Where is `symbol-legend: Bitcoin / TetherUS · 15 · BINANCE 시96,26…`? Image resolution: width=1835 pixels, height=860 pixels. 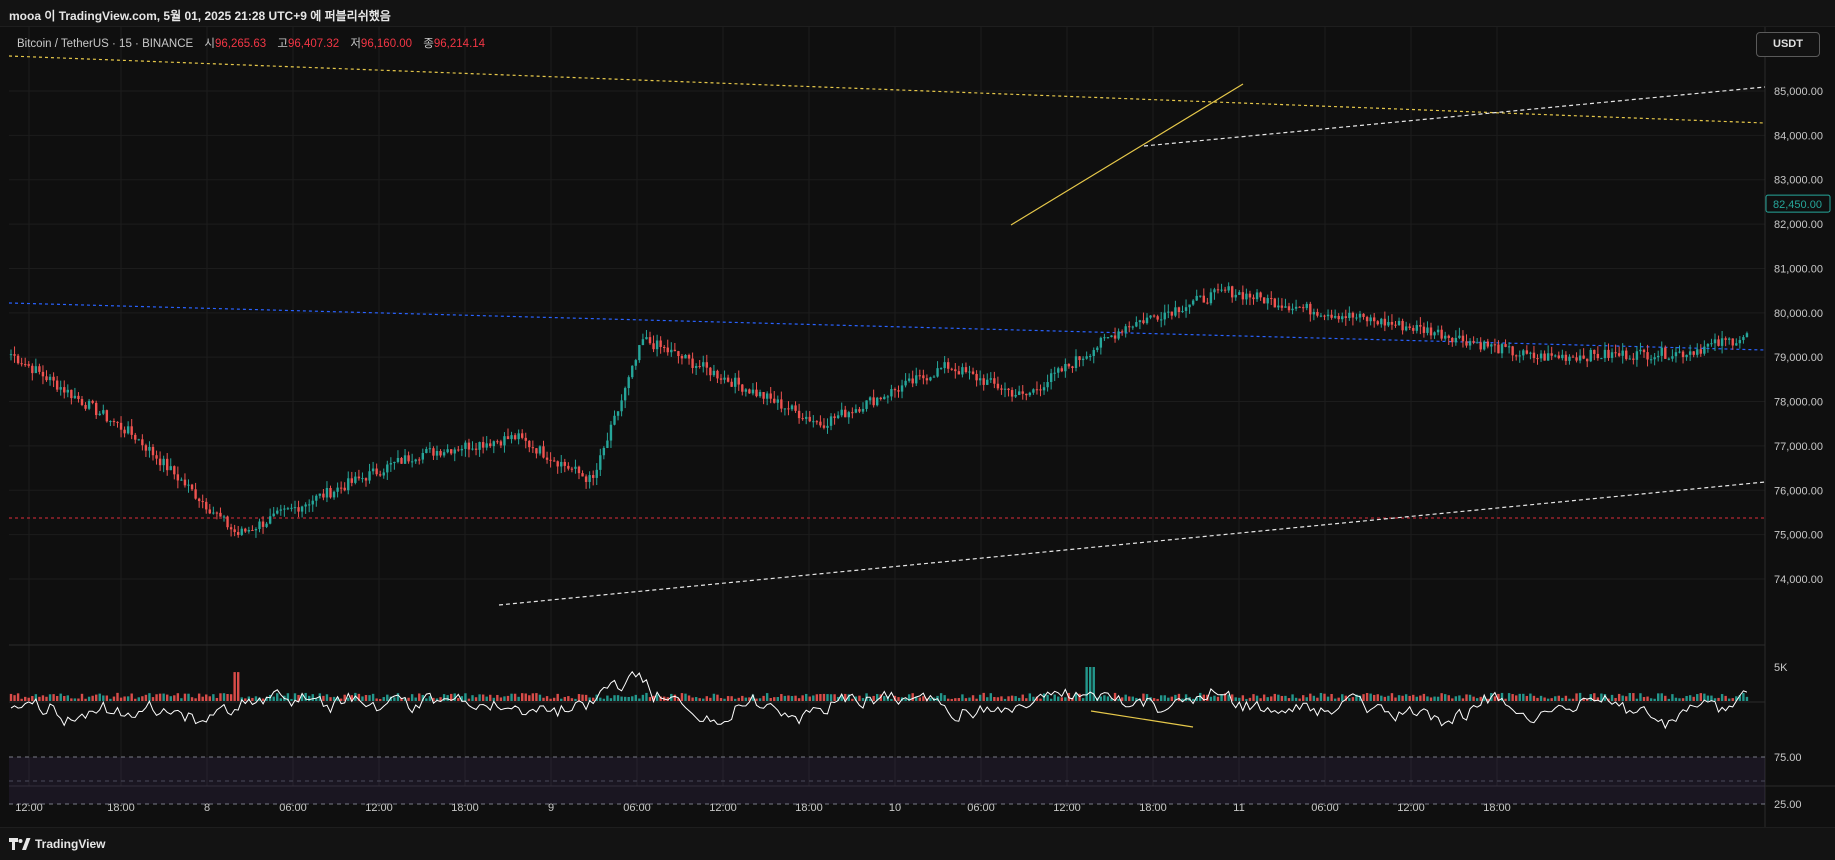 symbol-legend: Bitcoin / TetherUS · 15 · BINANCE 시96,26… is located at coordinates (251, 43).